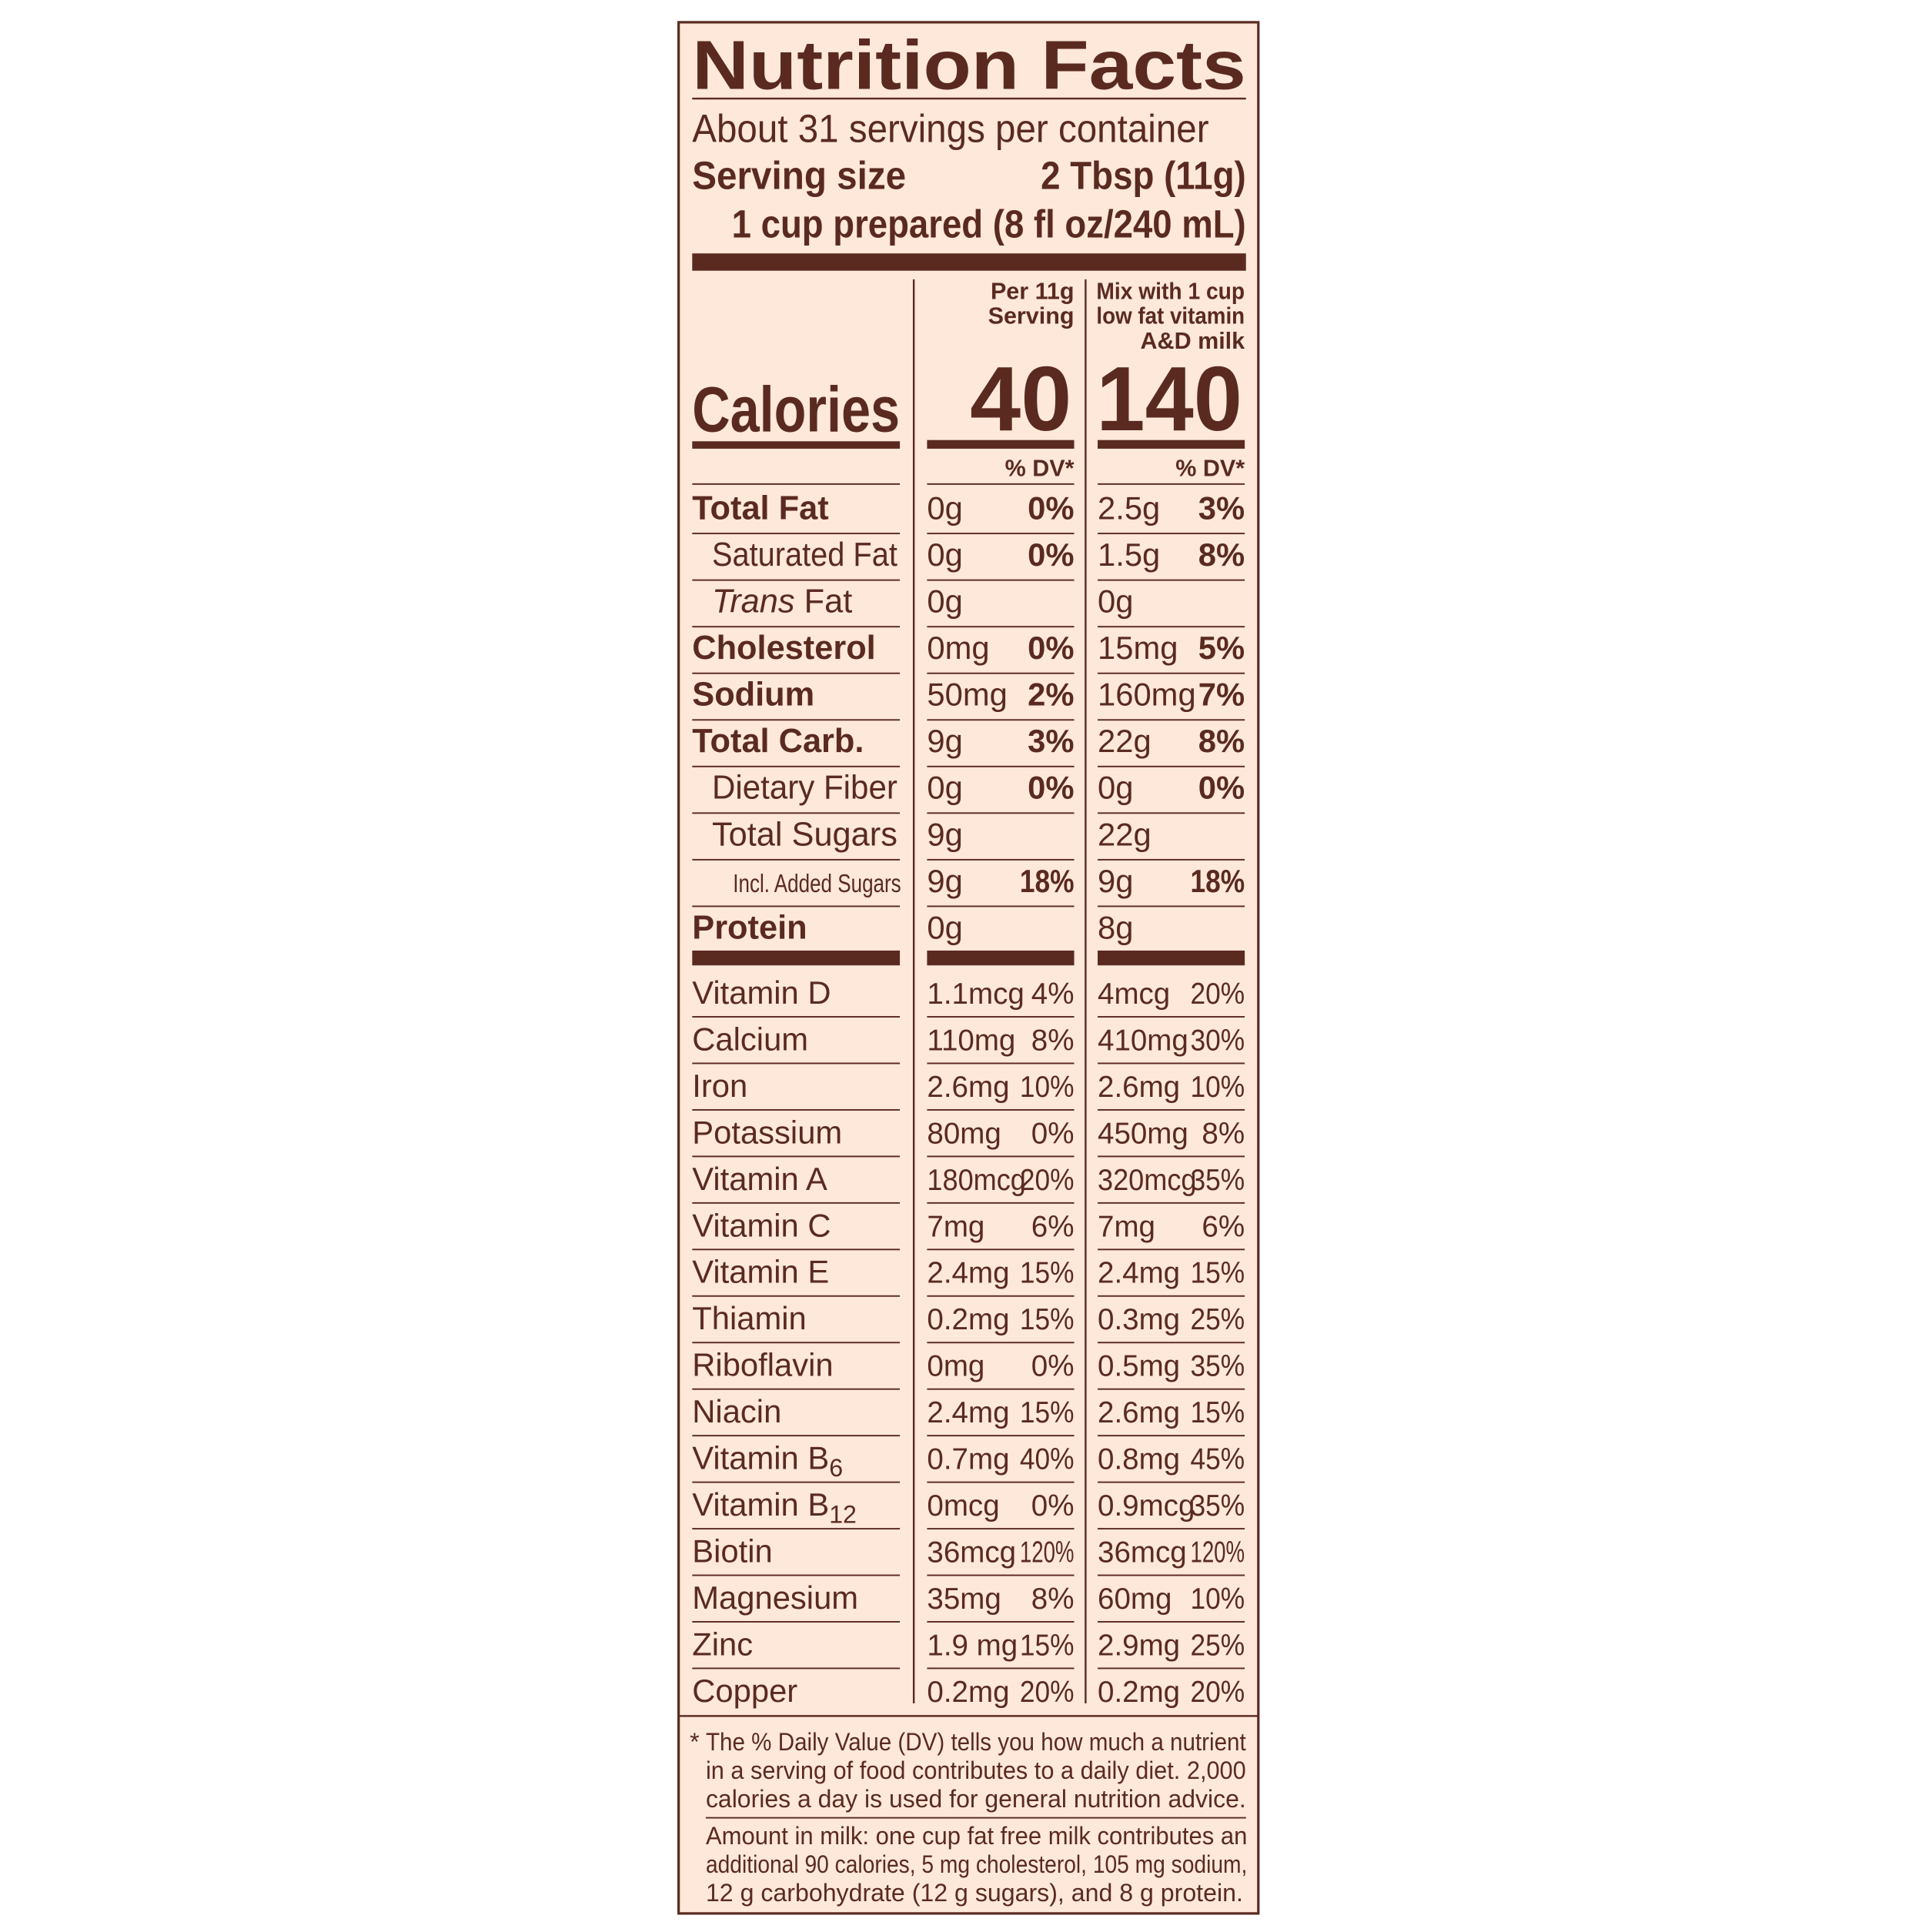  What do you see at coordinates (749, 1318) in the screenshot?
I see `vitamin-name: Thiamin` at bounding box center [749, 1318].